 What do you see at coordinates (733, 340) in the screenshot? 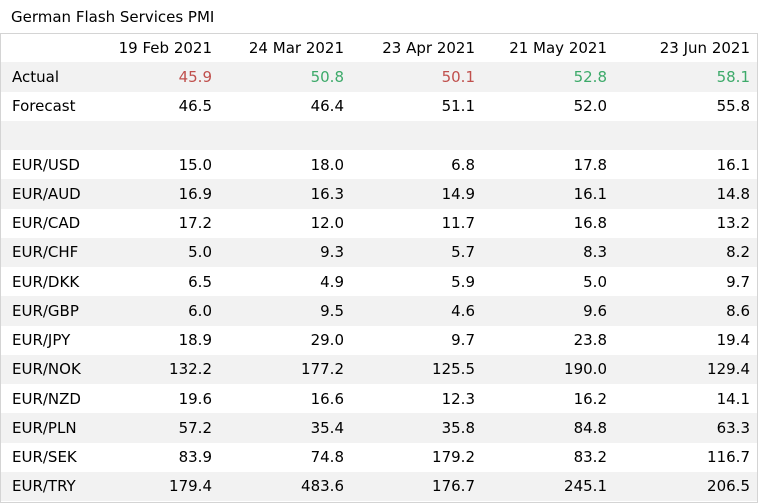
I see `cell-value: 19.4` at bounding box center [733, 340].